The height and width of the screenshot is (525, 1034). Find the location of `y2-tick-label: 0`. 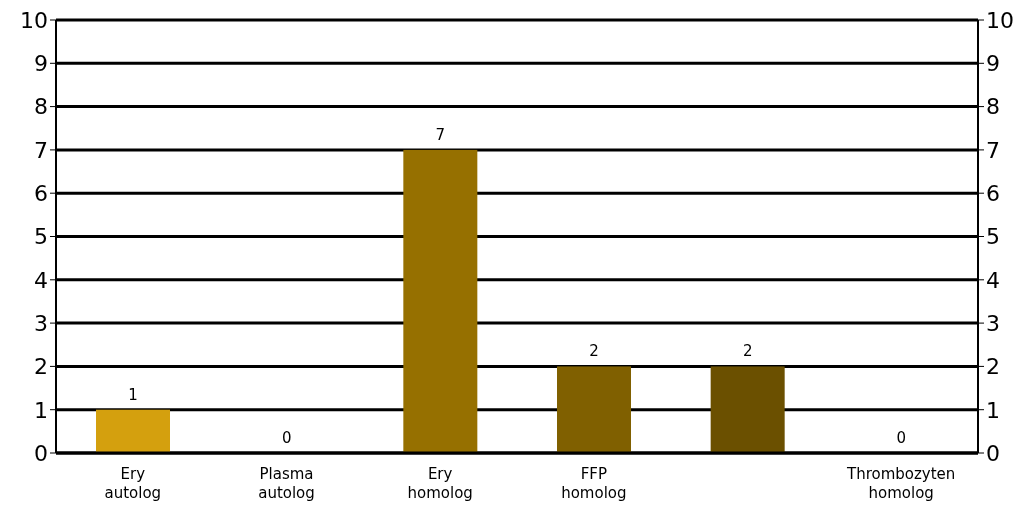

y2-tick-label: 0 is located at coordinates (993, 453).